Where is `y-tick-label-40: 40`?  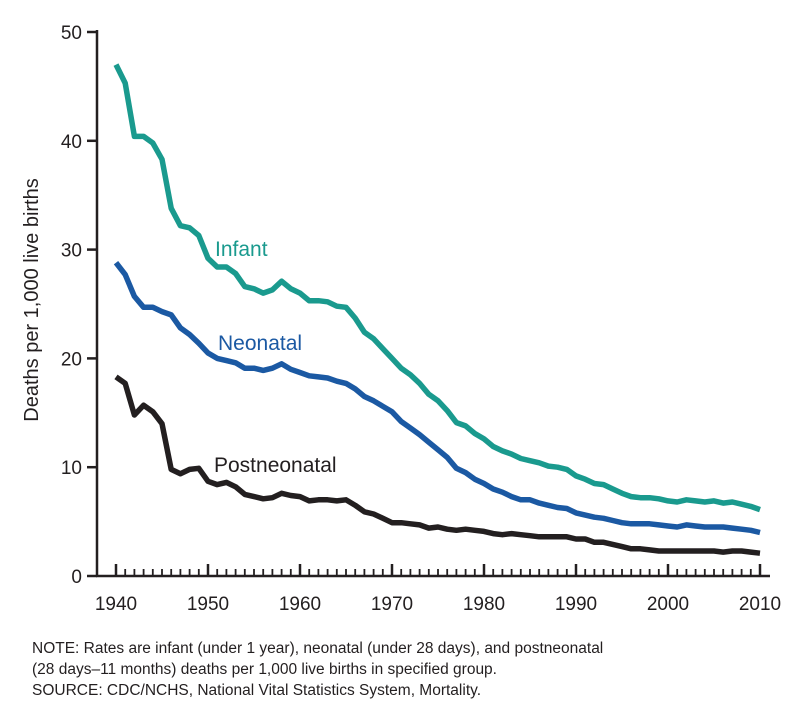 y-tick-label-40: 40 is located at coordinates (71, 142).